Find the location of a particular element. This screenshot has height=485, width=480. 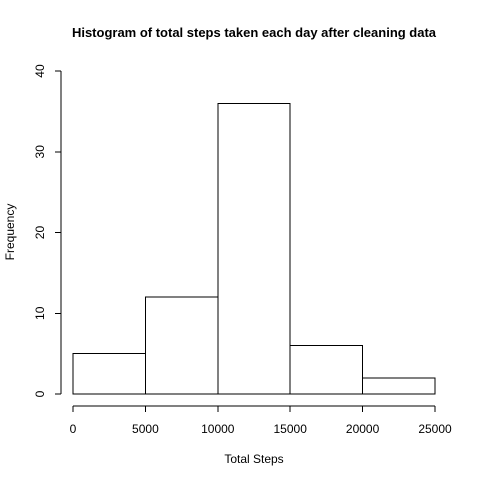

x-tick-label-4: 20000 is located at coordinates (363, 429).